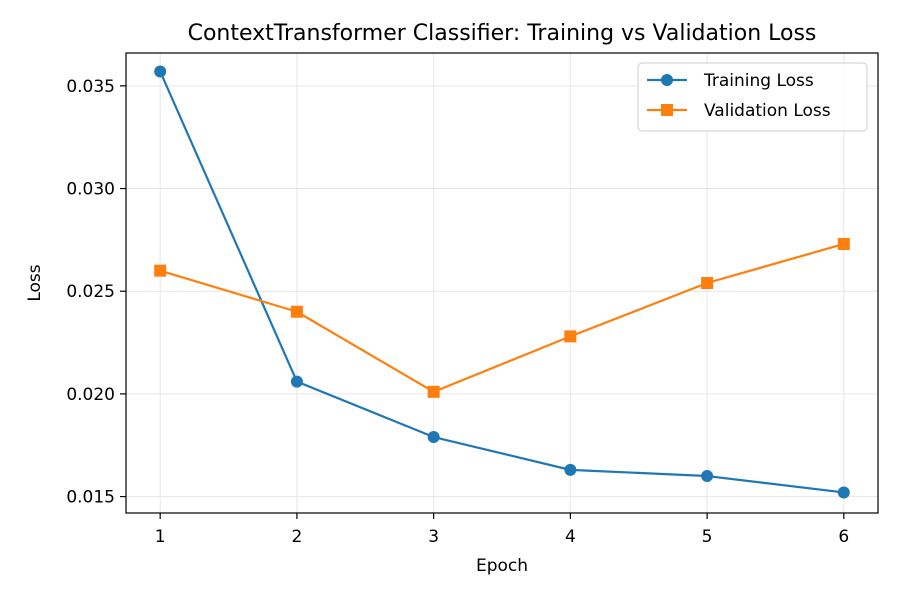 Image resolution: width=900 pixels, height=600 pixels. Describe the element at coordinates (570, 537) in the screenshot. I see `x-tick-label: 4` at that location.